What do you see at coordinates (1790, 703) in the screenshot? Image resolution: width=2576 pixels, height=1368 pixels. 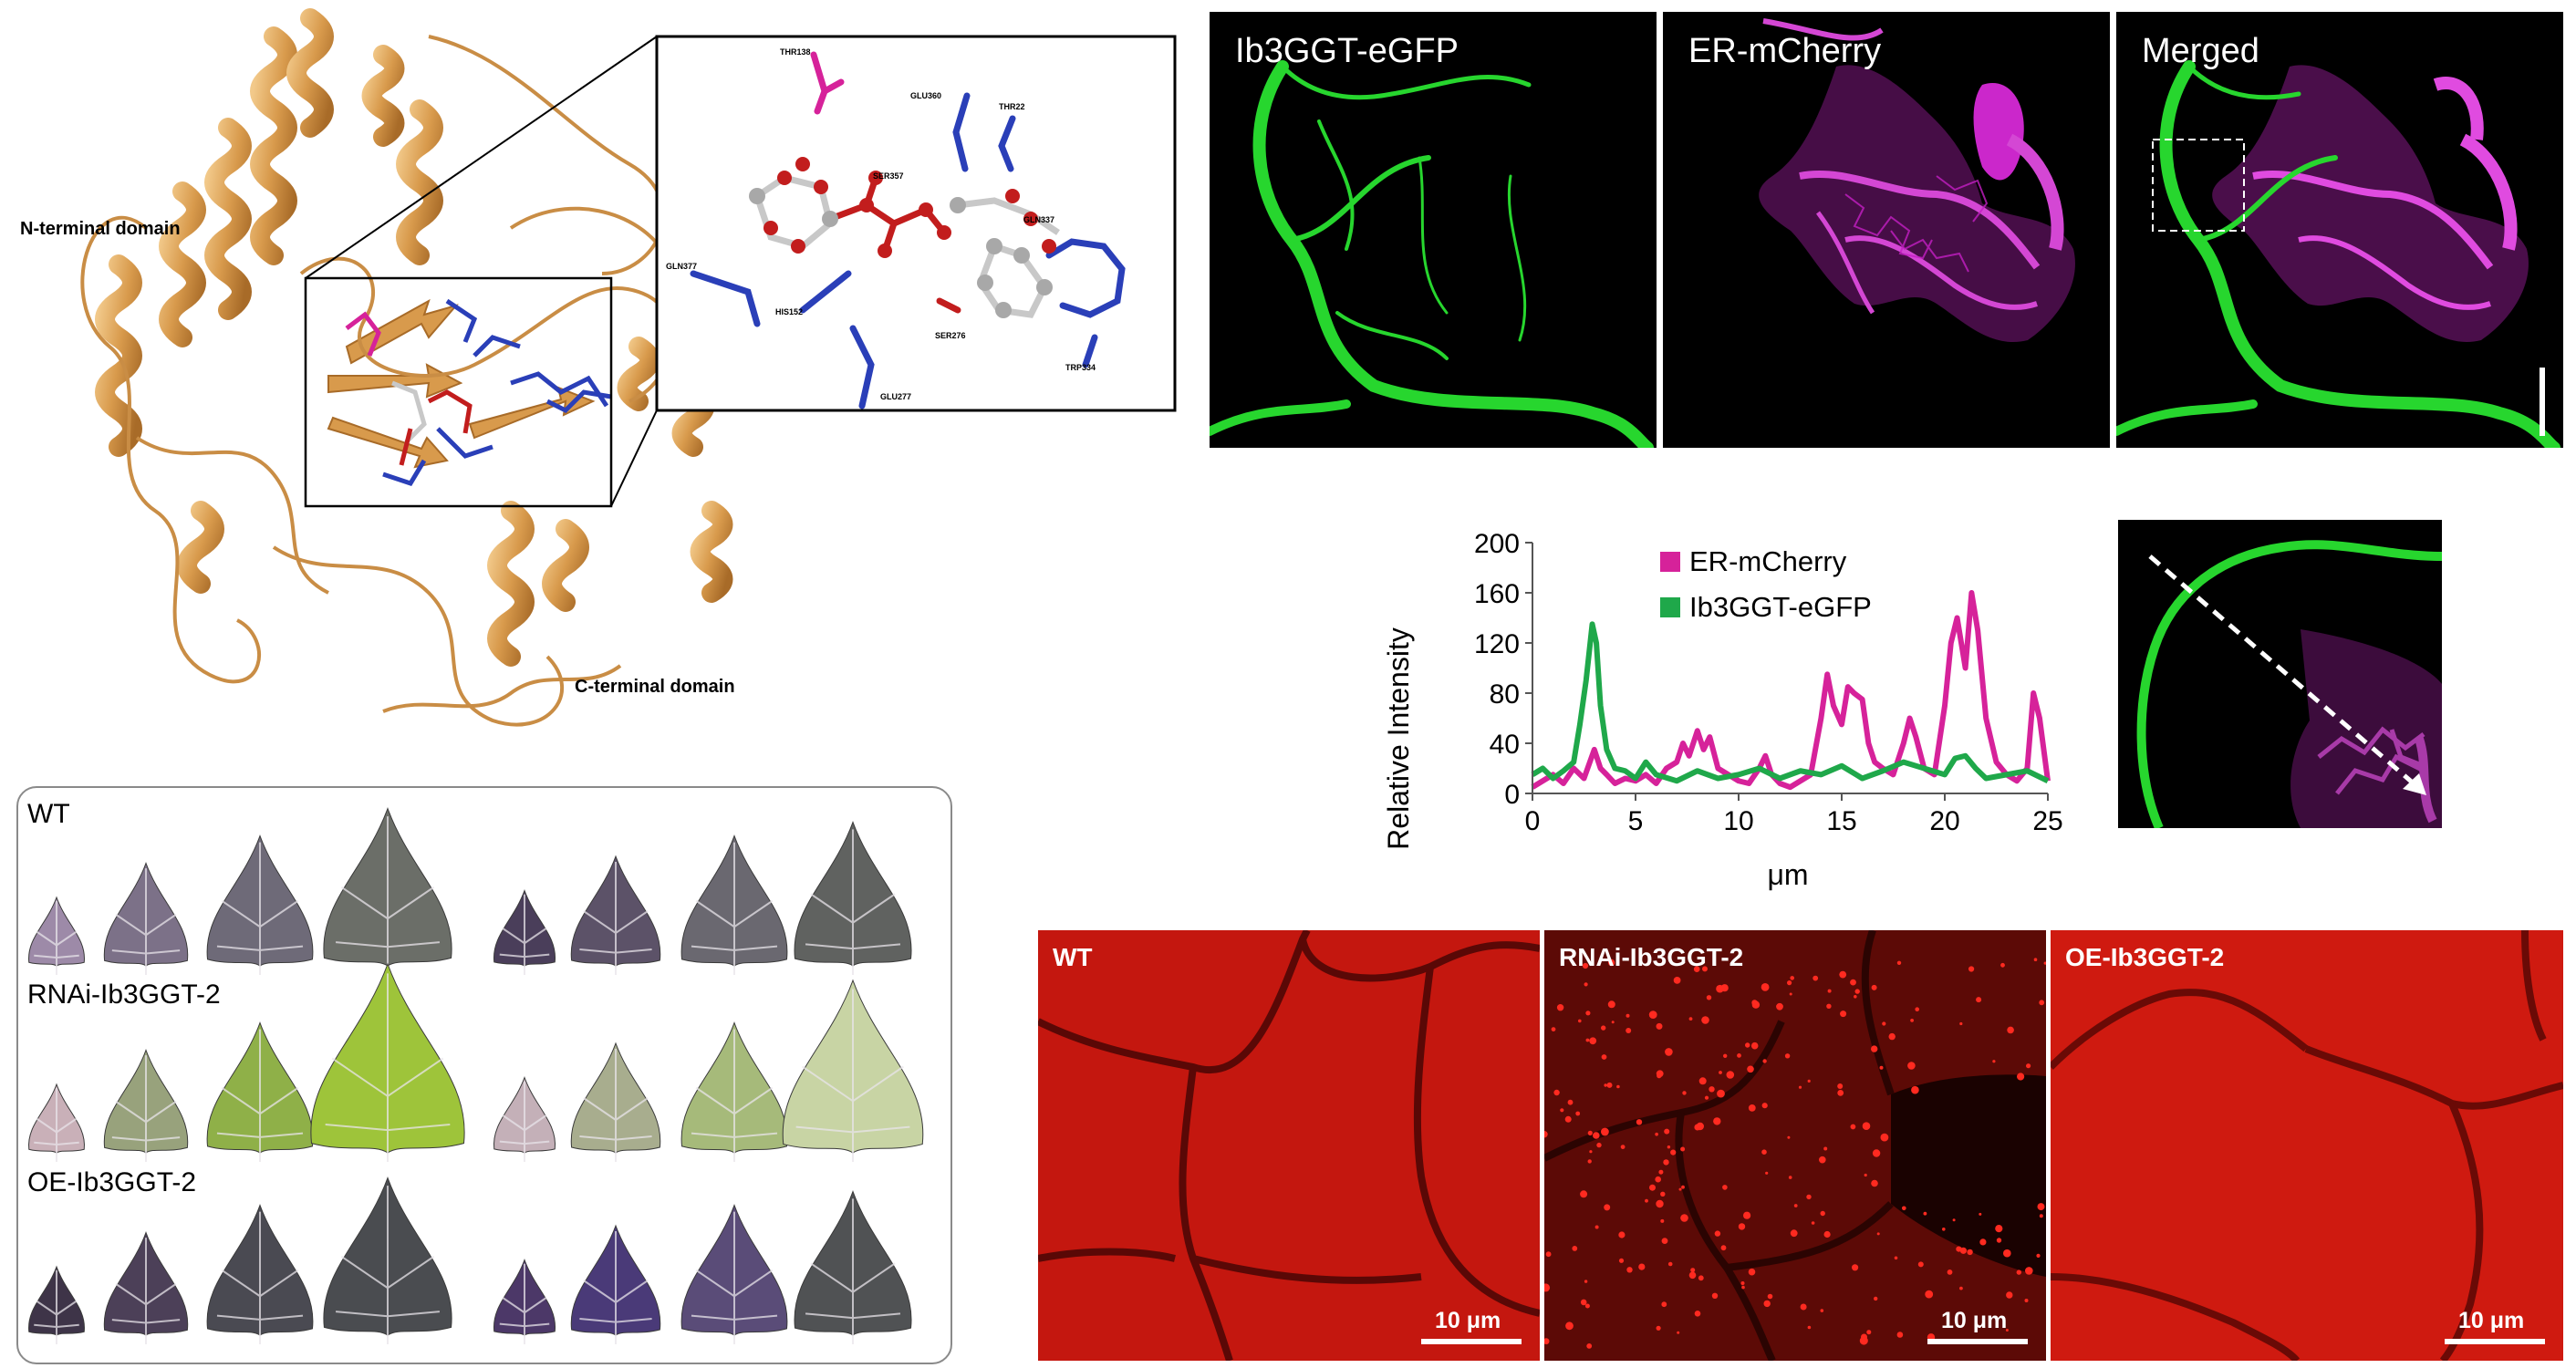 I see `series-line-ib3ggt-egfp` at bounding box center [1790, 703].